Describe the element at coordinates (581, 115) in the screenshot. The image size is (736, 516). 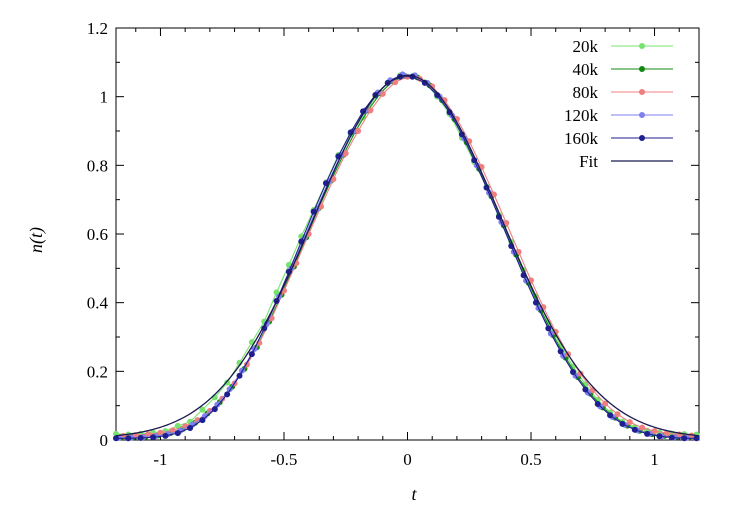
I see `legend-label: 120k` at that location.